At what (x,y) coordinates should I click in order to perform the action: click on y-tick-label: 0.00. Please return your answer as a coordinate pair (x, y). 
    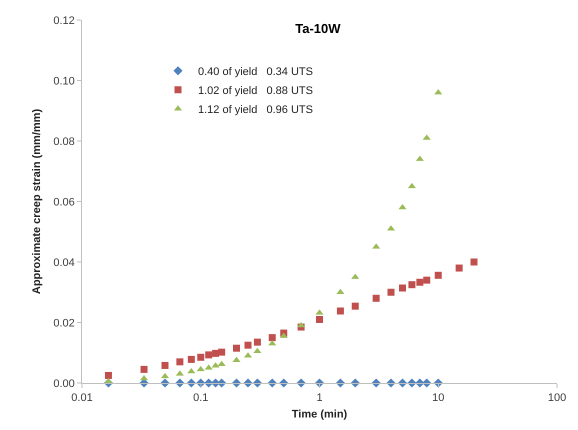
    Looking at the image, I should click on (64, 384).